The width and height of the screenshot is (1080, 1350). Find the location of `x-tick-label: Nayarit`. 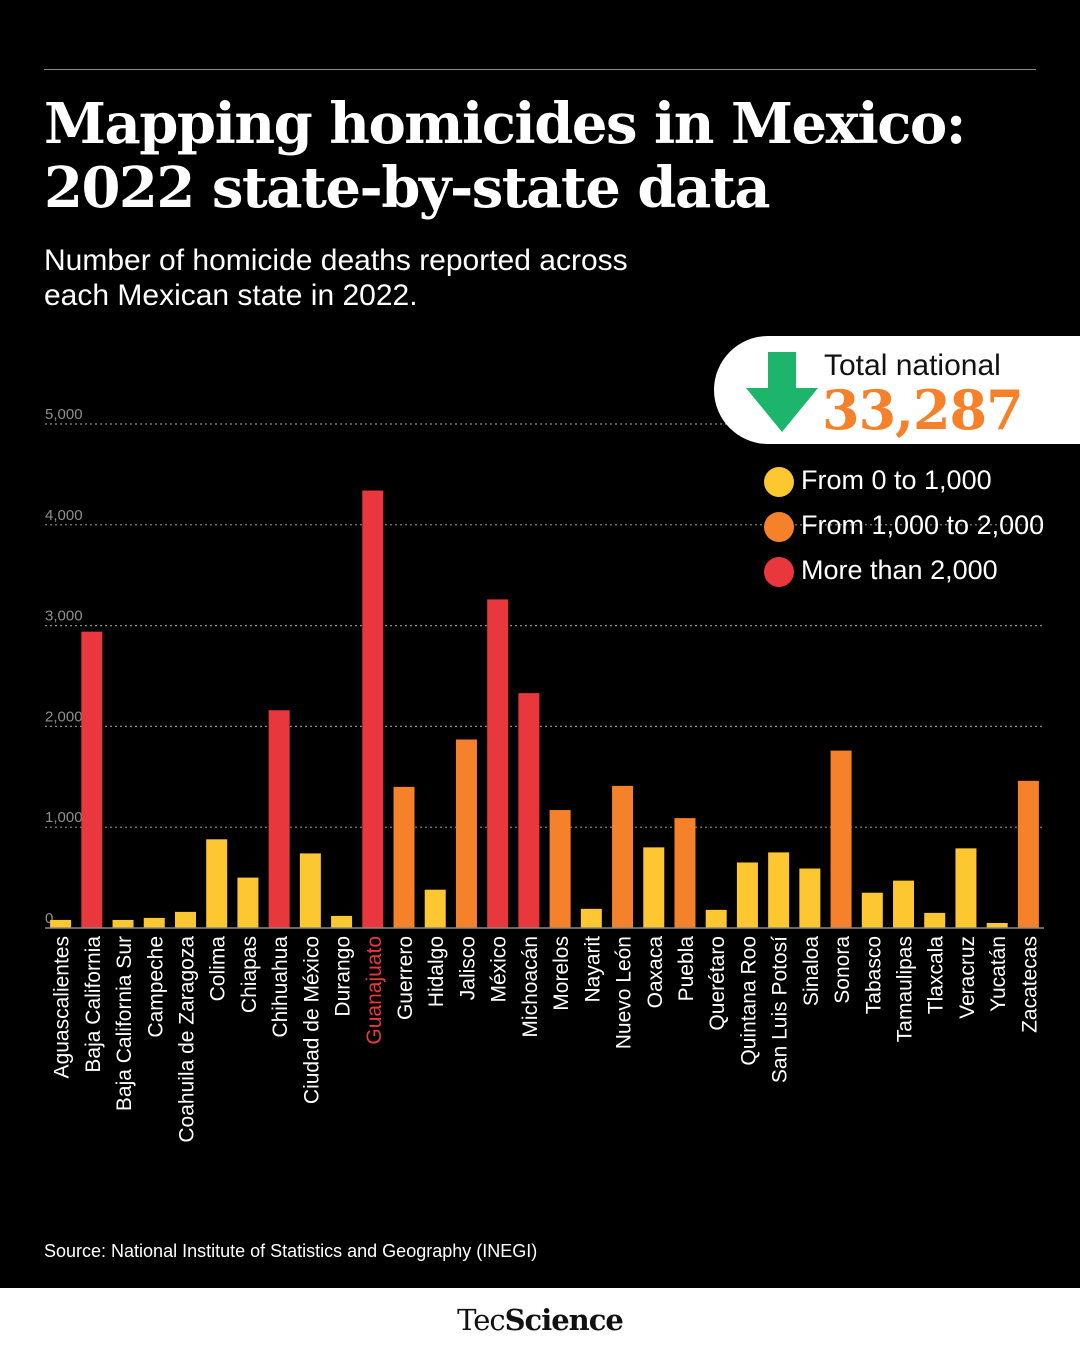

x-tick-label: Nayarit is located at coordinates (592, 969).